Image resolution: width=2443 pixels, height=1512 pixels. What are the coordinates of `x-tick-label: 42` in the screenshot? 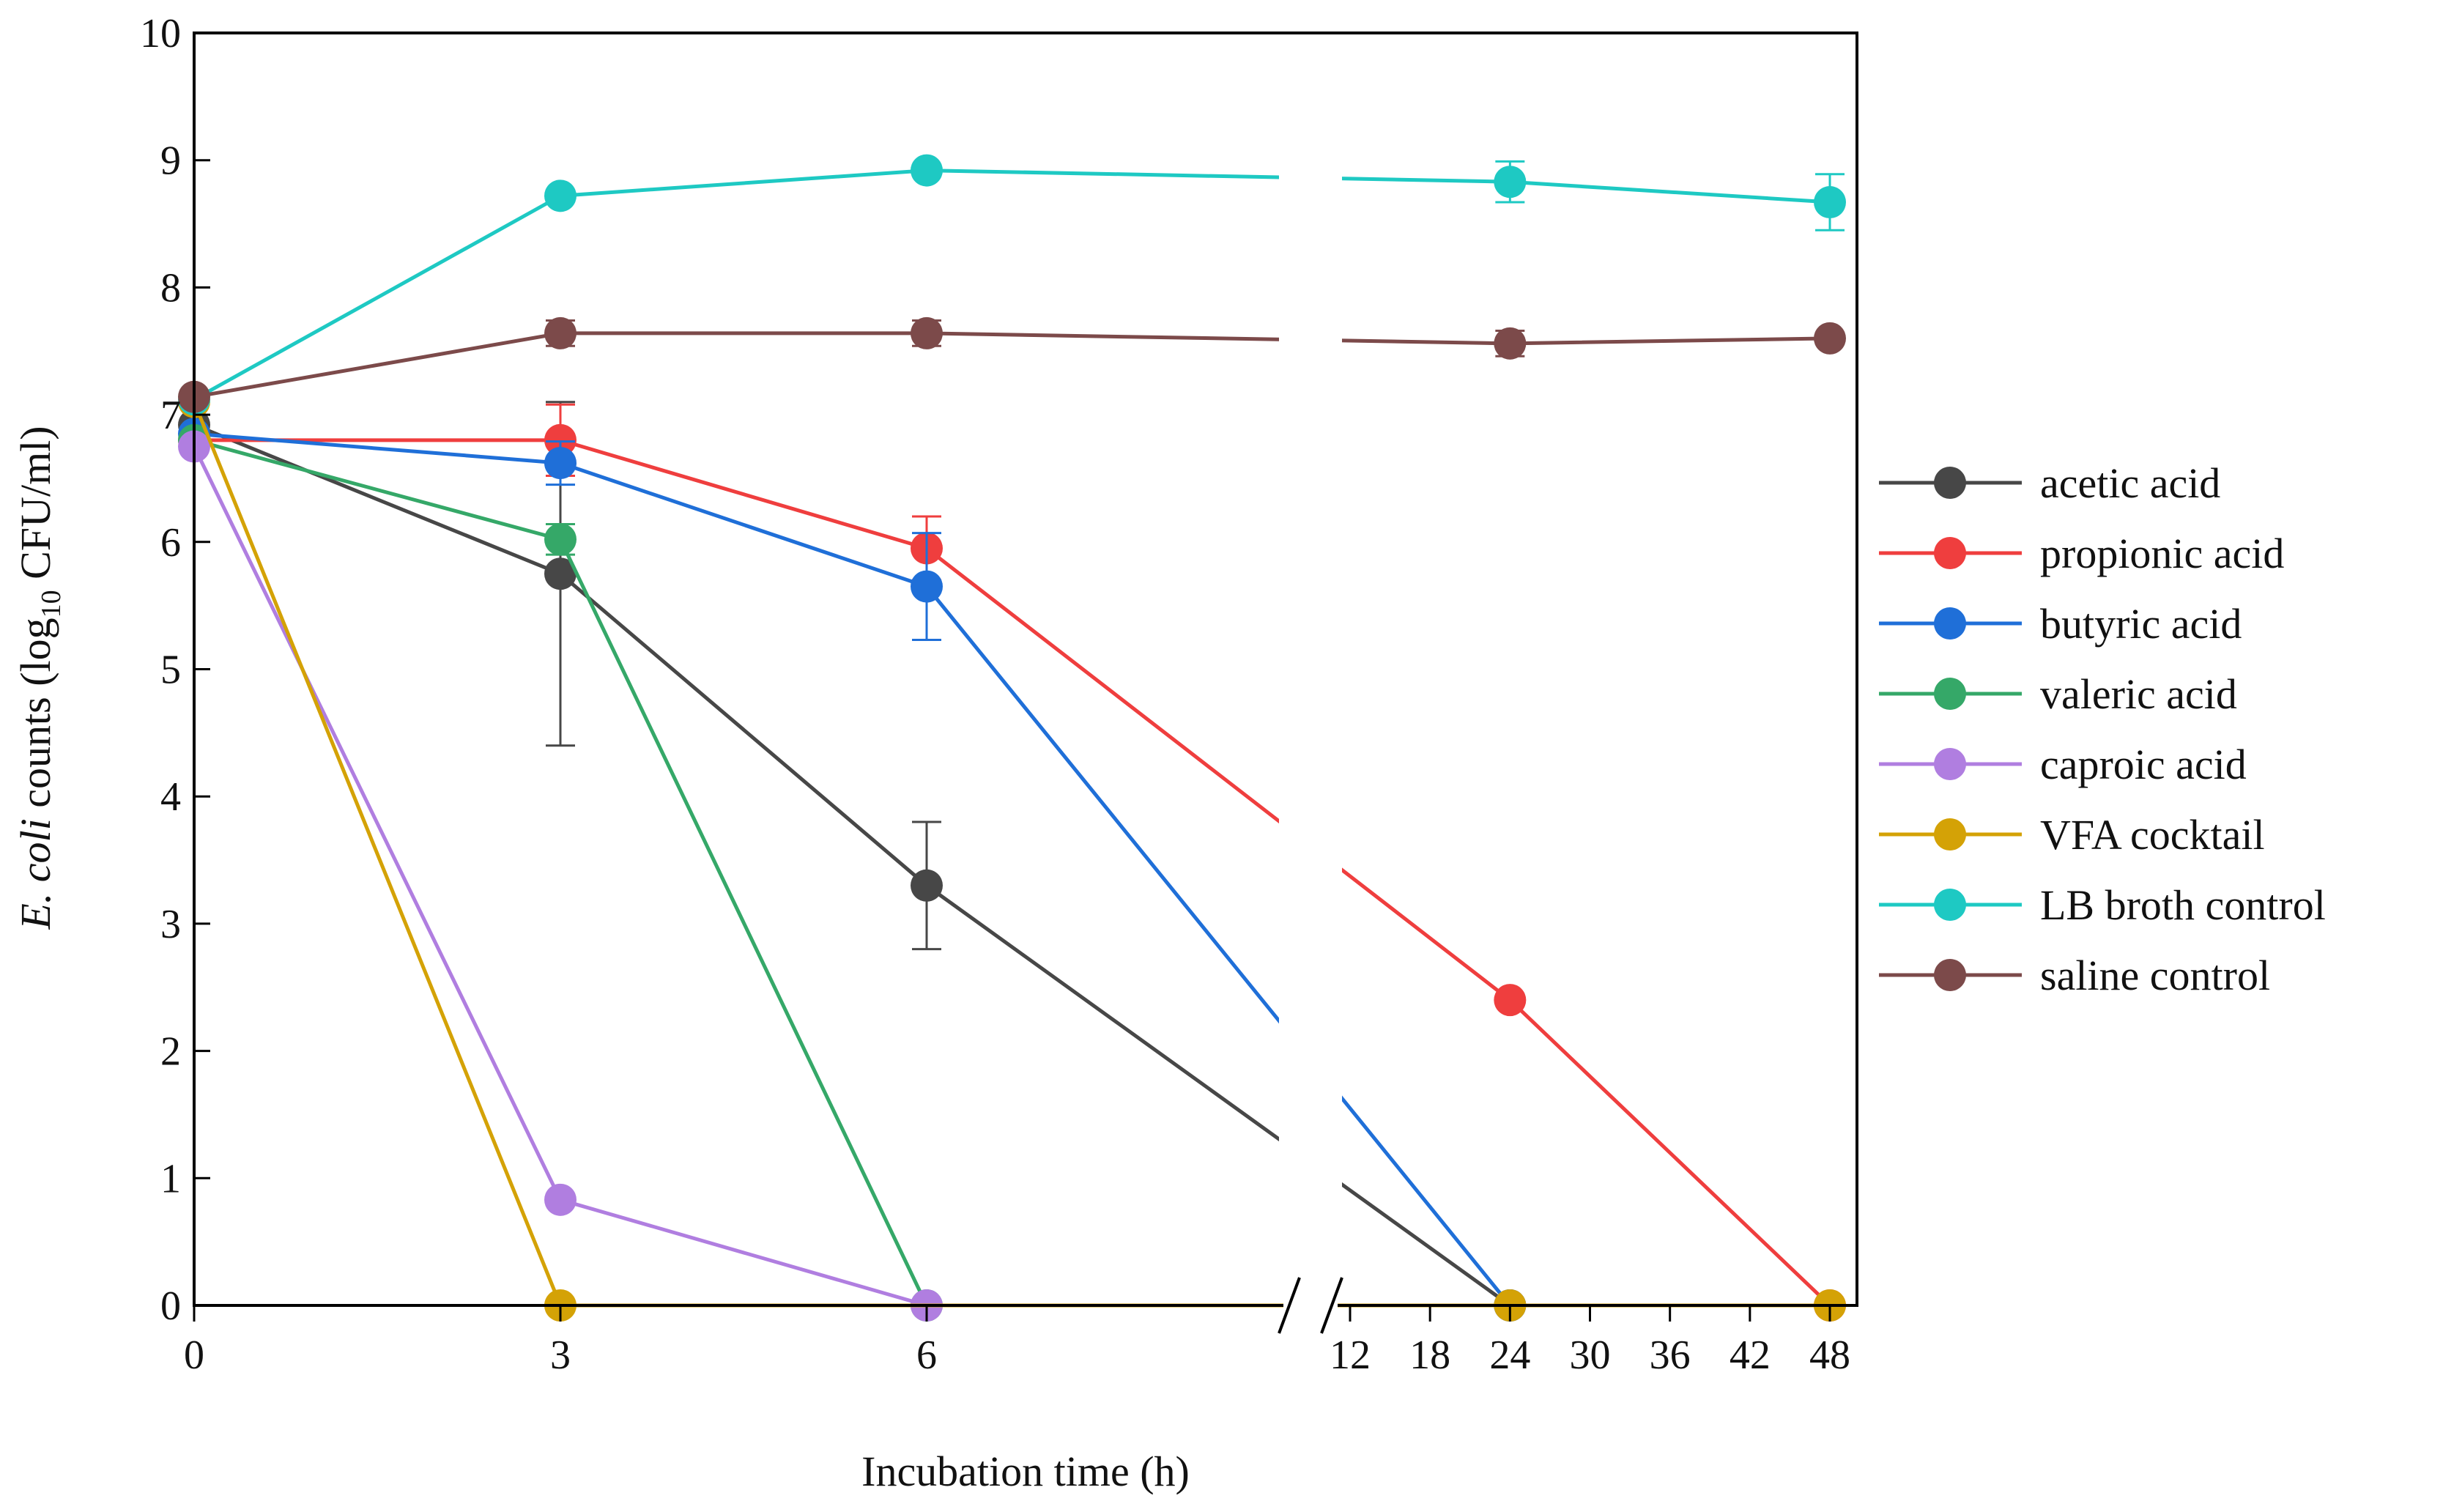 It's located at (1750, 1355).